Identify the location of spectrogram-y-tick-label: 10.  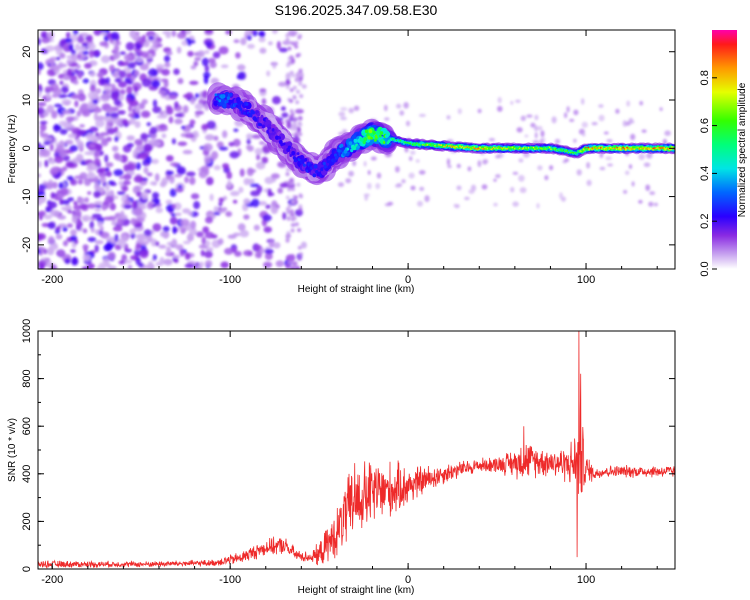
(27, 100).